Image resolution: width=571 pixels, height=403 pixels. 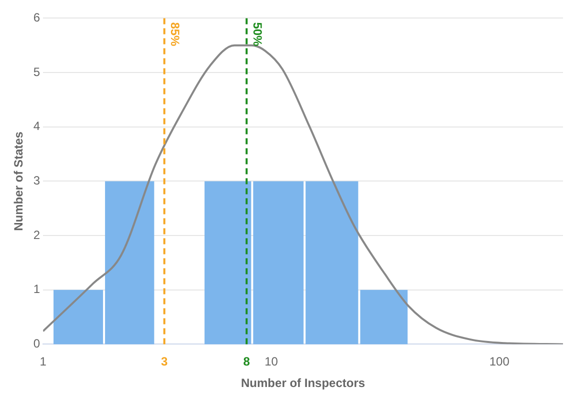 What do you see at coordinates (36, 235) in the screenshot?
I see `y-tick-label: 2` at bounding box center [36, 235].